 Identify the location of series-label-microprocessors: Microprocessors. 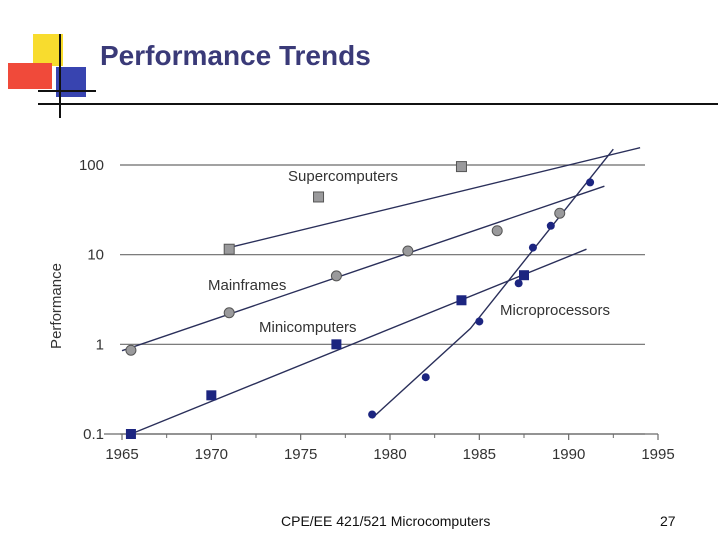
(555, 310).